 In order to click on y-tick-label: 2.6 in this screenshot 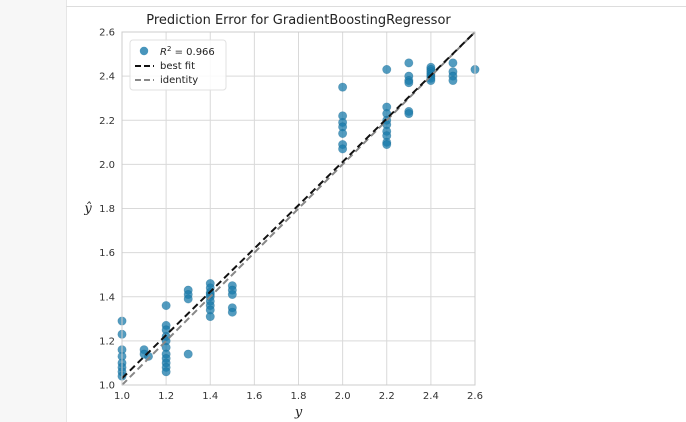, I will do `click(107, 33)`.